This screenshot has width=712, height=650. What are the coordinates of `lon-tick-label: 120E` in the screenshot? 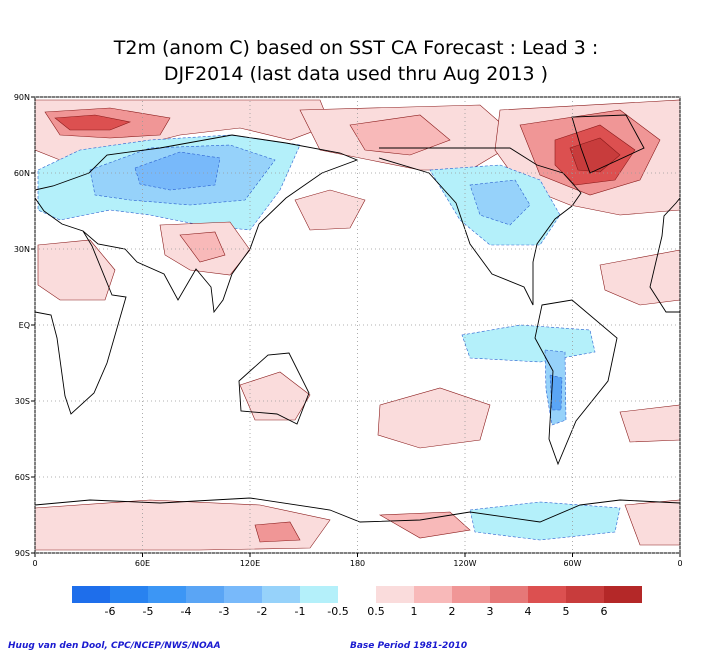 It's located at (250, 563).